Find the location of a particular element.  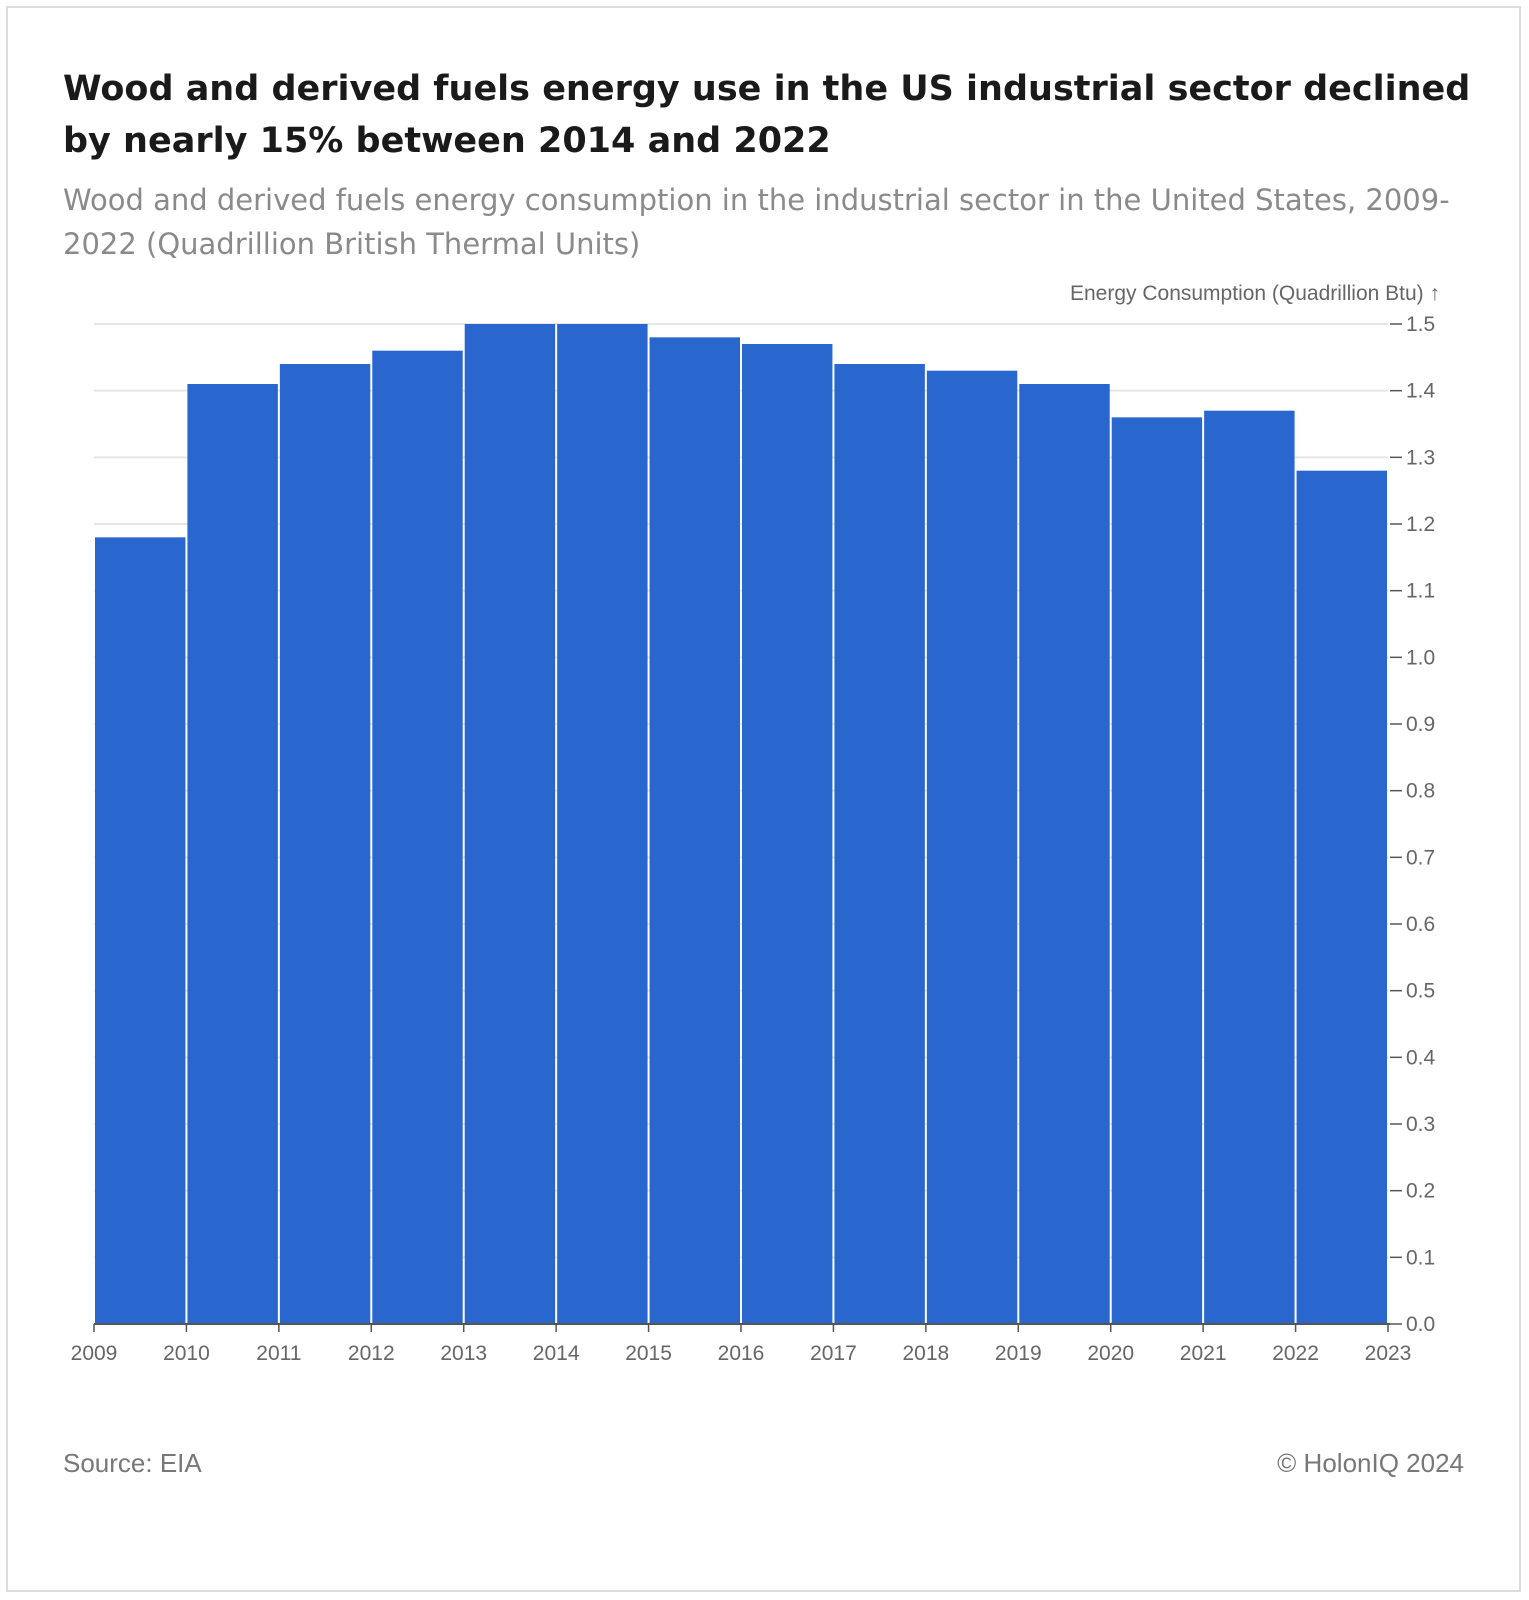

x-tick-label: 2009 is located at coordinates (94, 1353).